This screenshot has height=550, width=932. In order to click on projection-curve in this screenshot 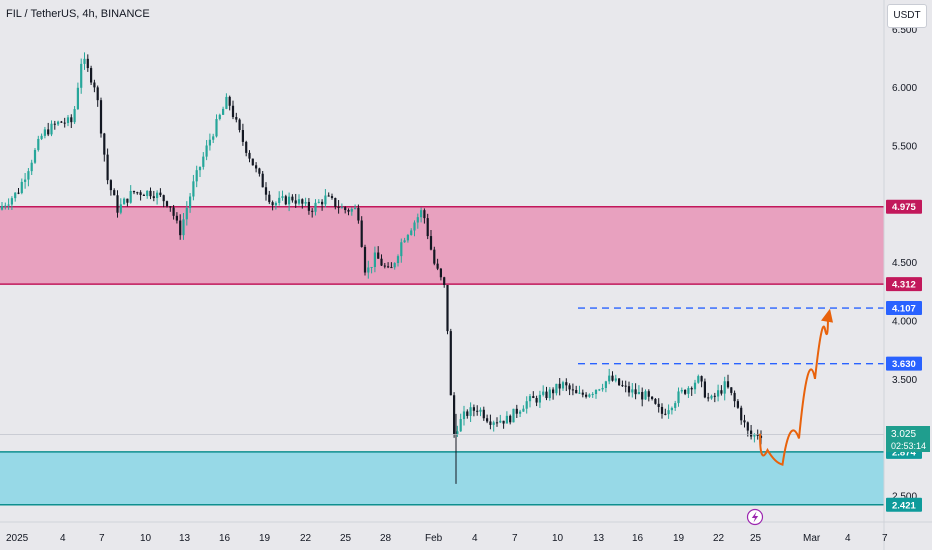, I will do `click(794, 390)`.